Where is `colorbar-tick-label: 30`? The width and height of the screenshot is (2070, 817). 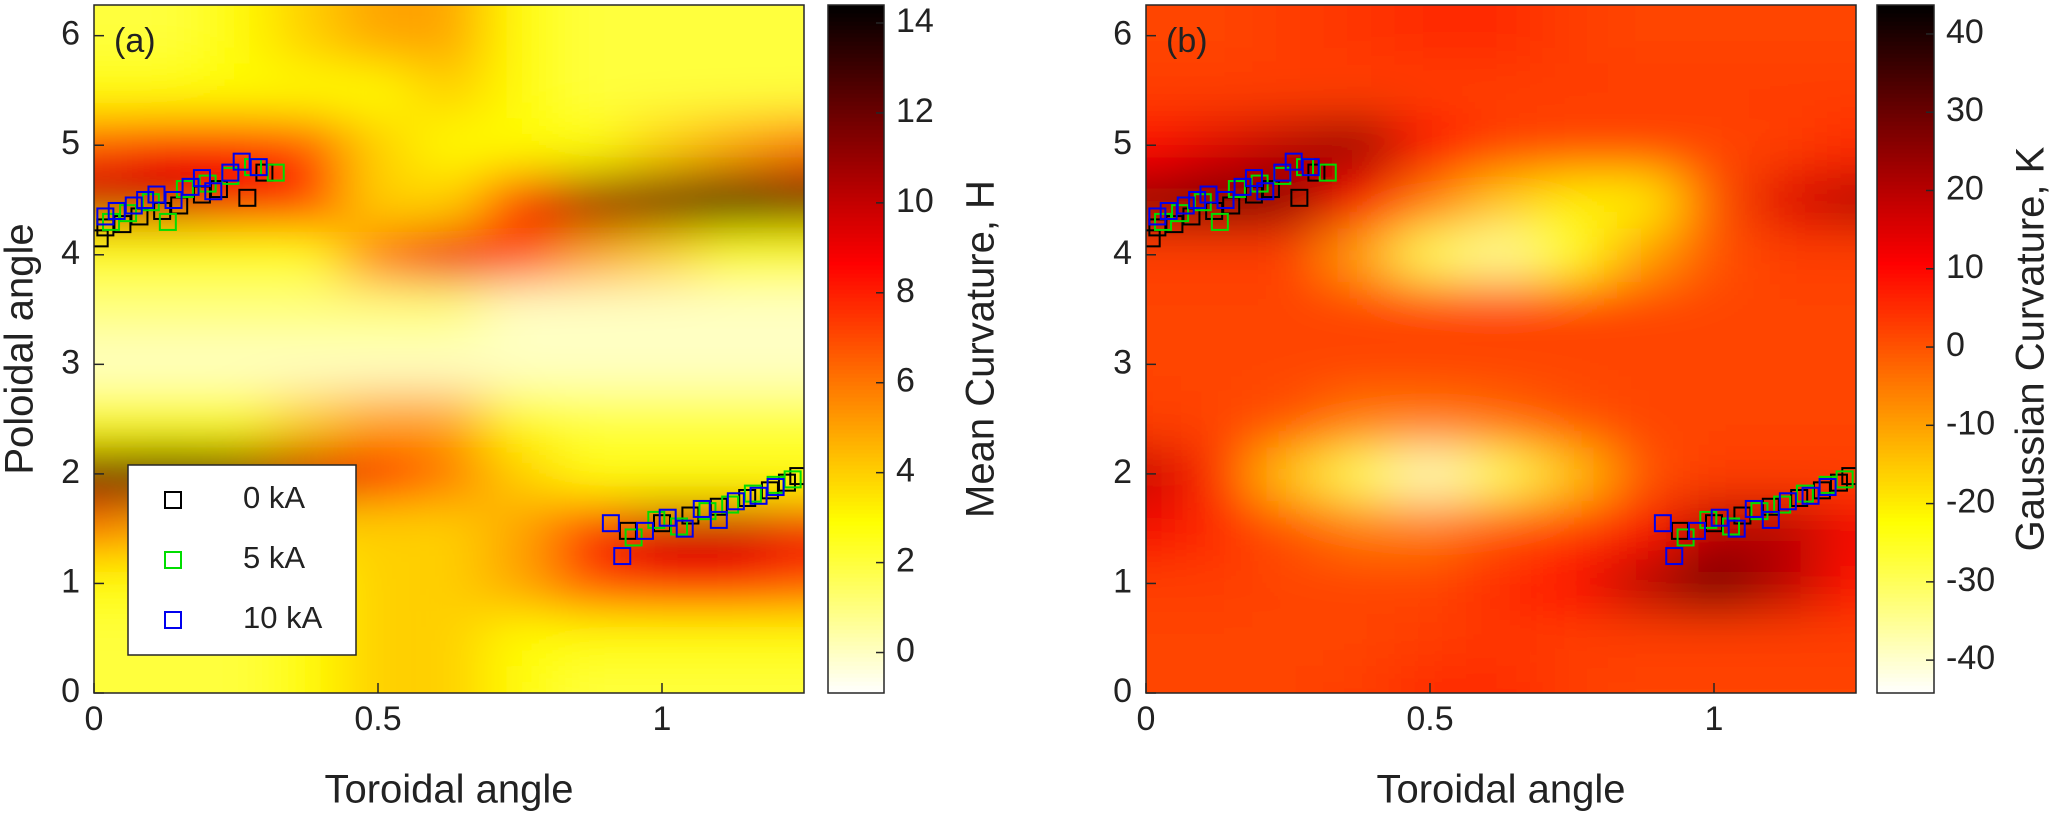 colorbar-tick-label: 30 is located at coordinates (1965, 110).